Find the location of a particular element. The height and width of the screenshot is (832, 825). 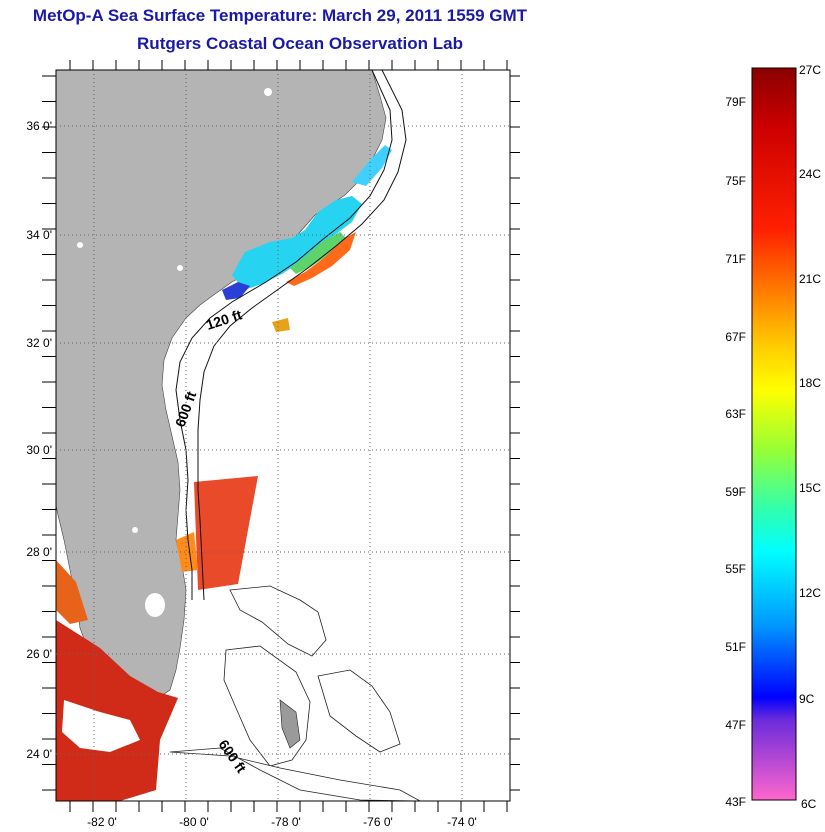

colorbar-c-label: 27C is located at coordinates (810, 70).